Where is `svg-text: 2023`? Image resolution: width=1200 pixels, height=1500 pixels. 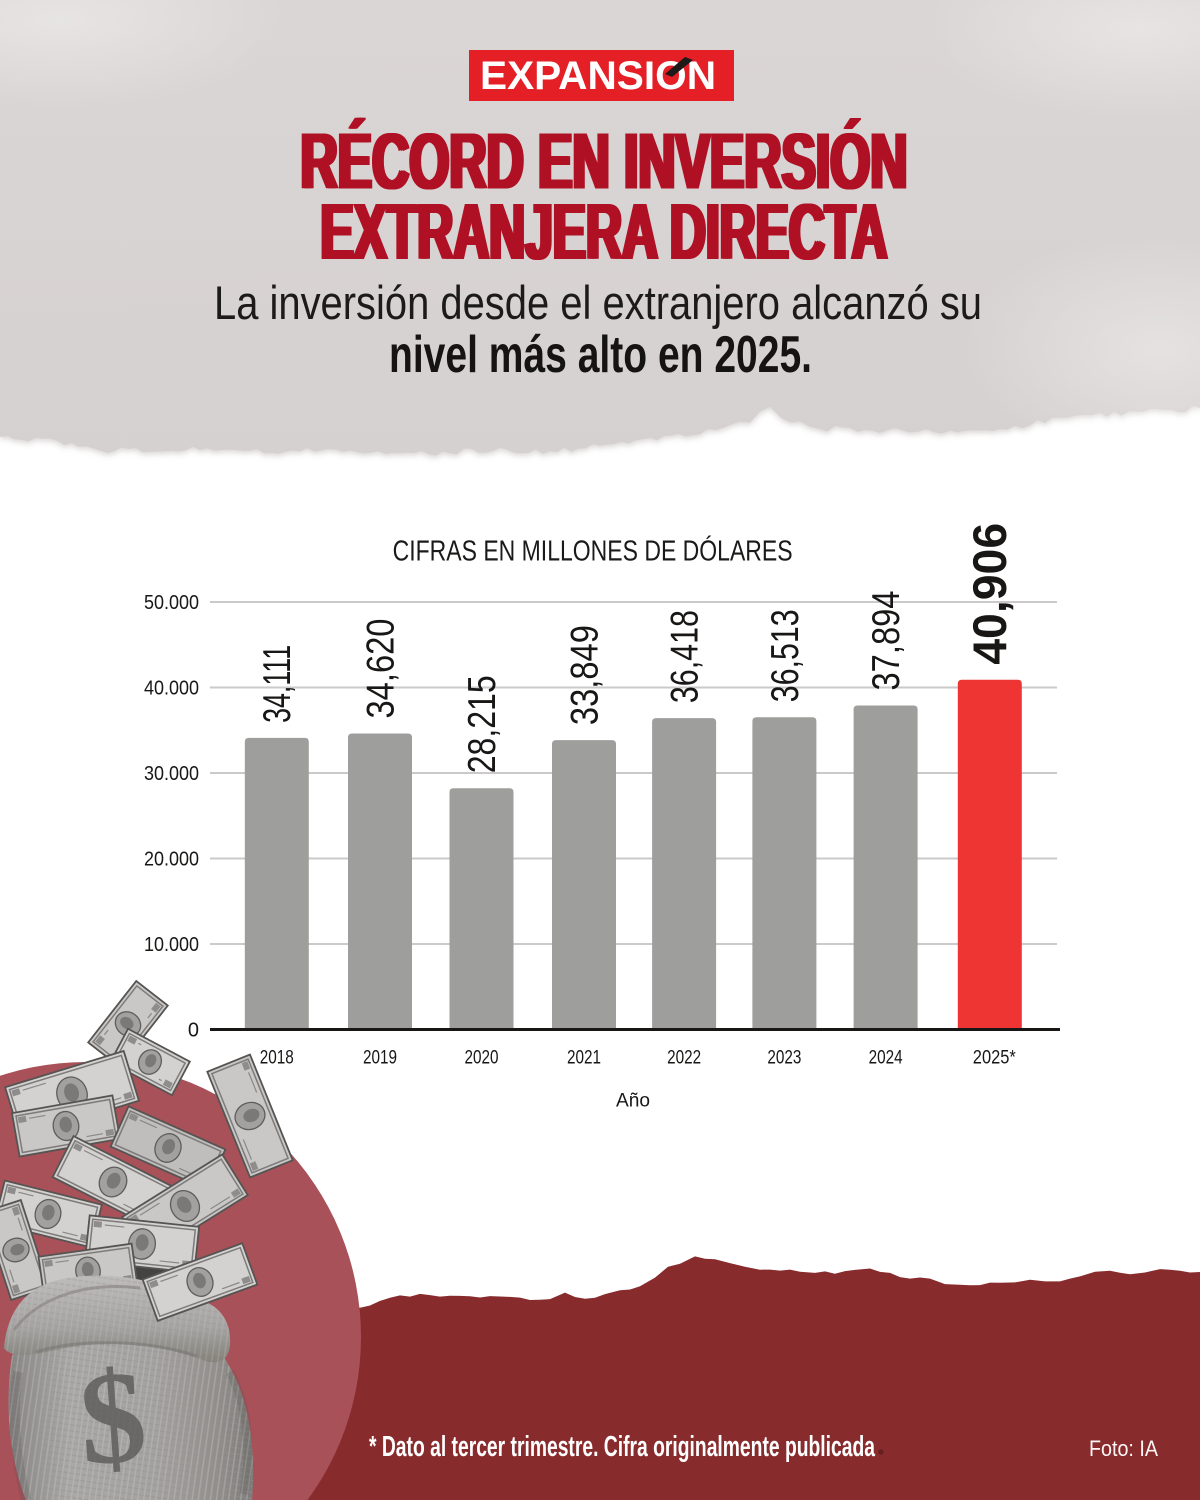
svg-text: 2023 is located at coordinates (784, 1058).